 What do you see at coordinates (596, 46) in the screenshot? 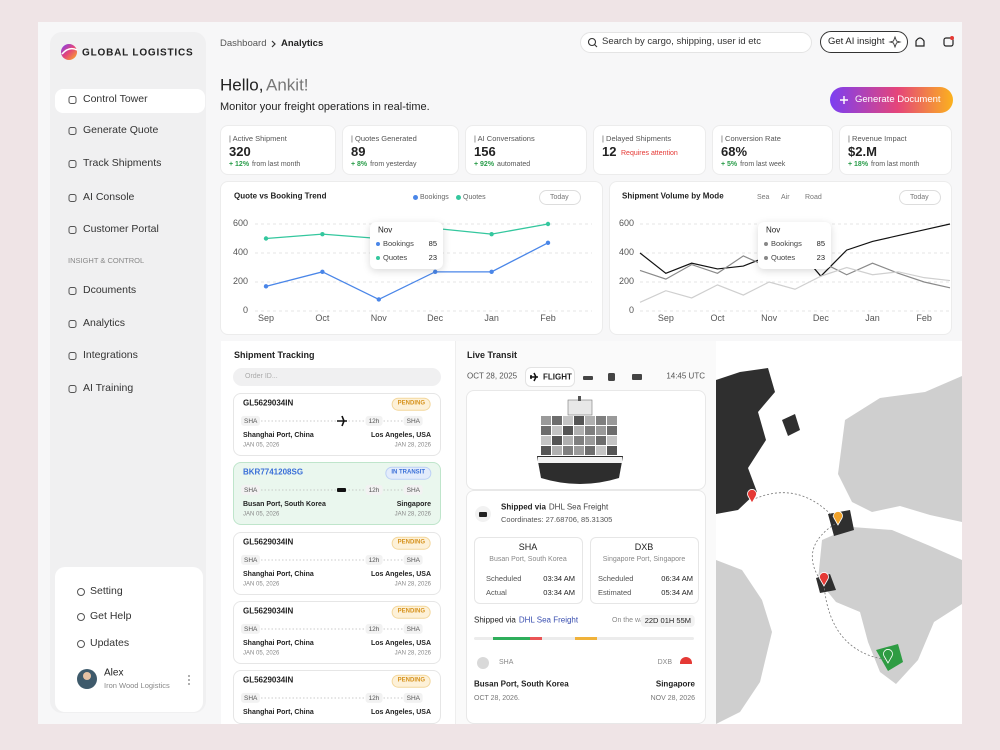
I see `search-icon` at bounding box center [596, 46].